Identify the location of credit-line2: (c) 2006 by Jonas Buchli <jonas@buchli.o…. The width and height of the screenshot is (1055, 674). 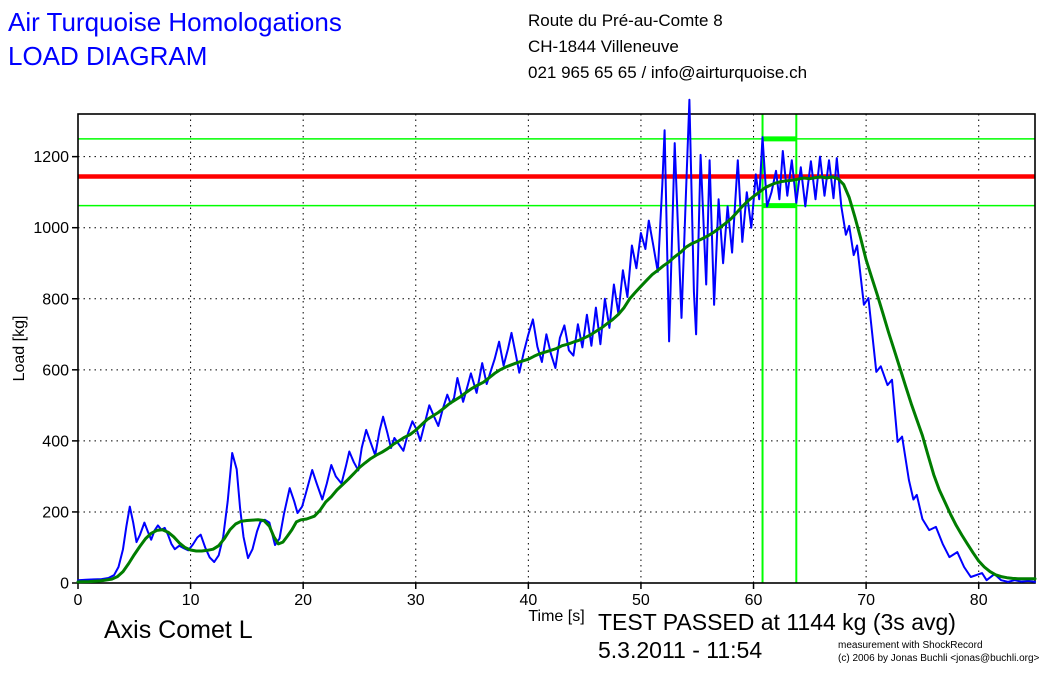
(939, 658).